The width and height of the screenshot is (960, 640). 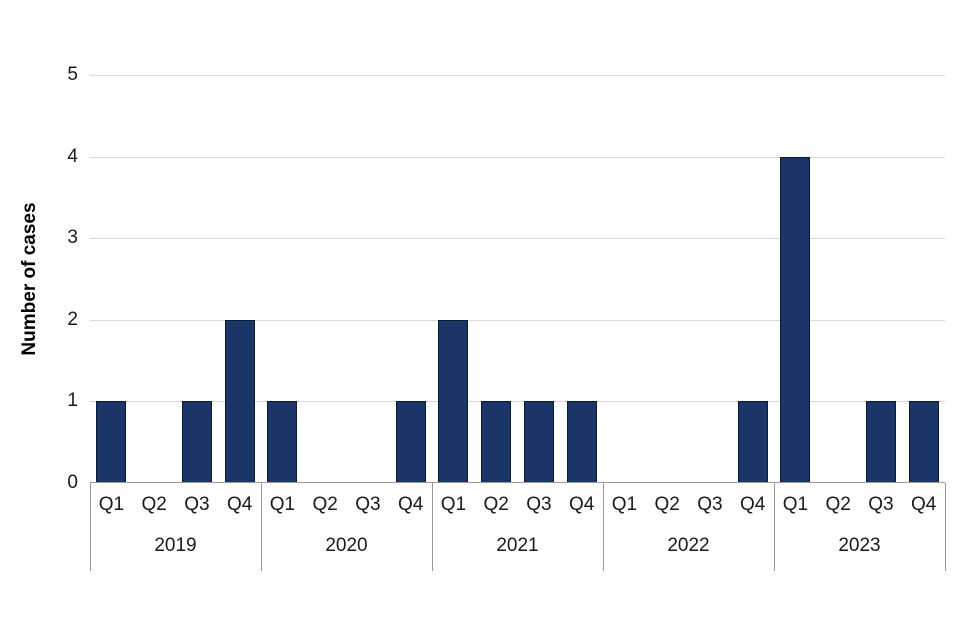 What do you see at coordinates (72, 74) in the screenshot?
I see `y-tick-label: 5` at bounding box center [72, 74].